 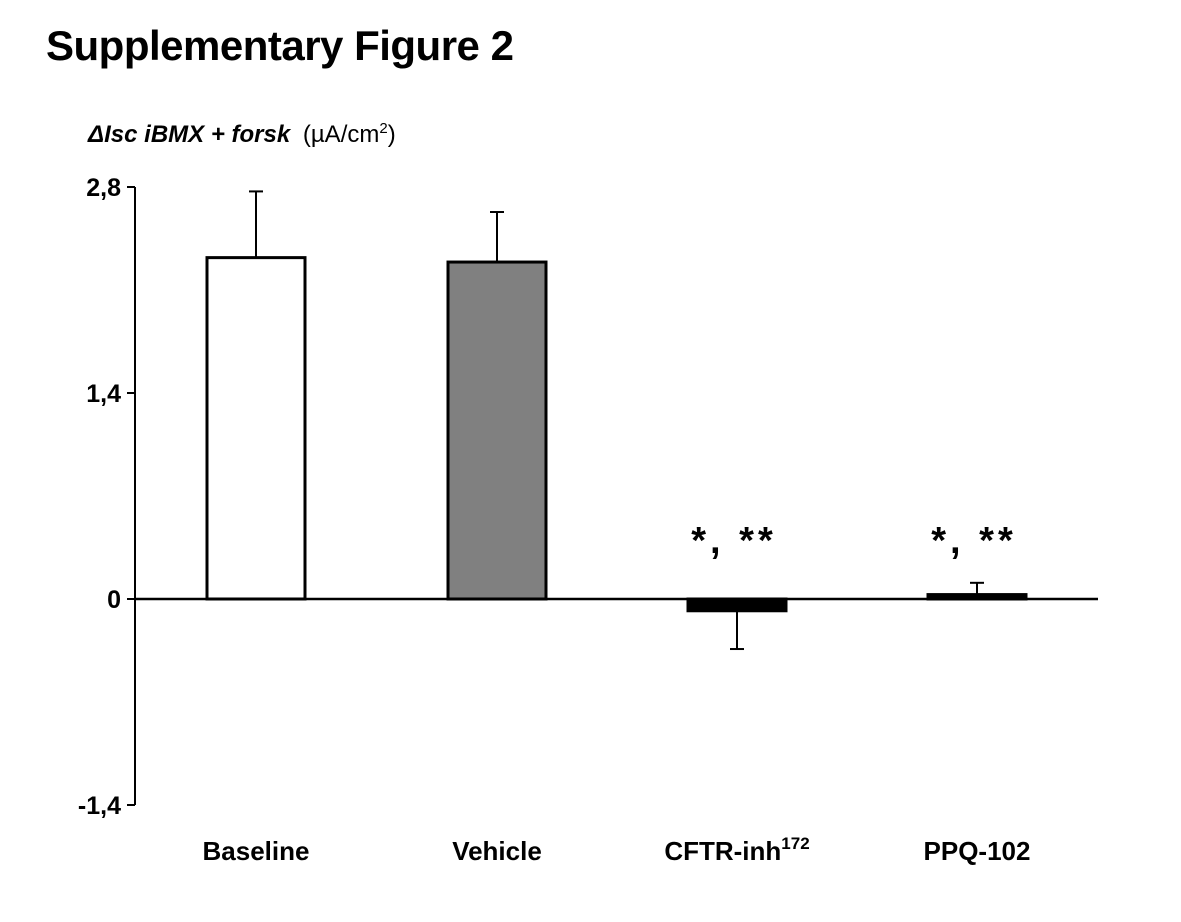 What do you see at coordinates (103, 394) in the screenshot?
I see `y-tick-label-1: 1,4` at bounding box center [103, 394].